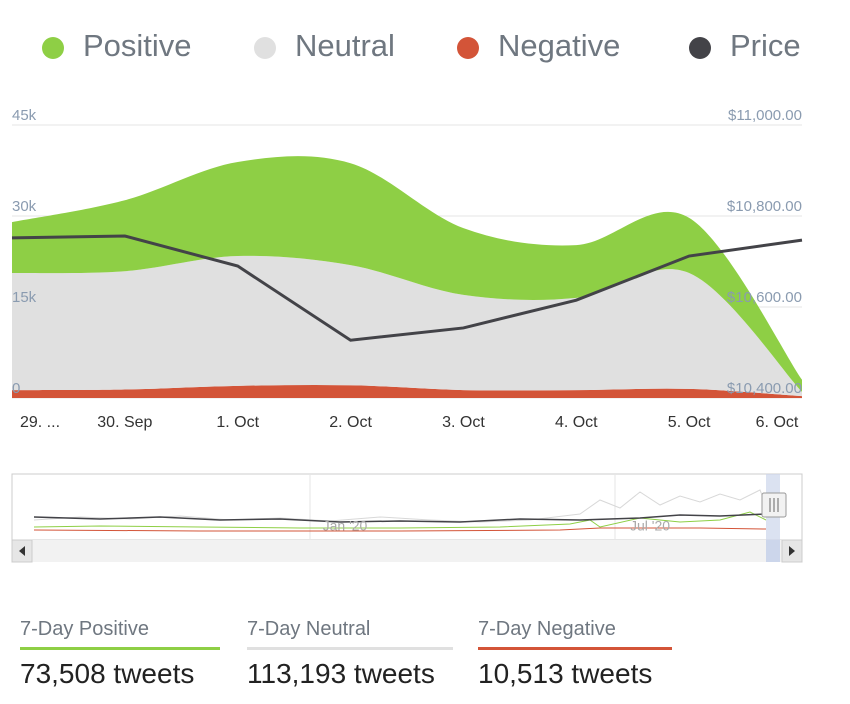  Describe the element at coordinates (774, 505) in the screenshot. I see `handle-grip` at that location.